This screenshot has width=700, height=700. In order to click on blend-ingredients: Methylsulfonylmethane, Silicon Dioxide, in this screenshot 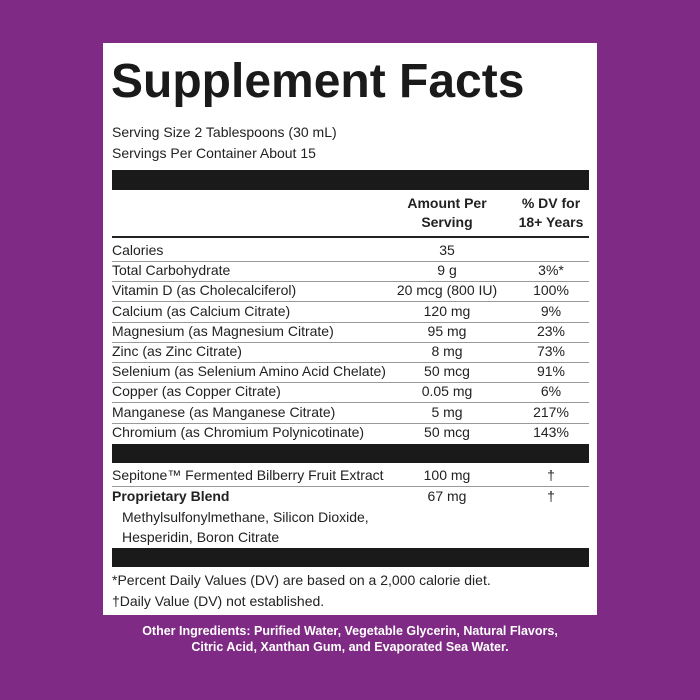, I will do `click(245, 516)`.